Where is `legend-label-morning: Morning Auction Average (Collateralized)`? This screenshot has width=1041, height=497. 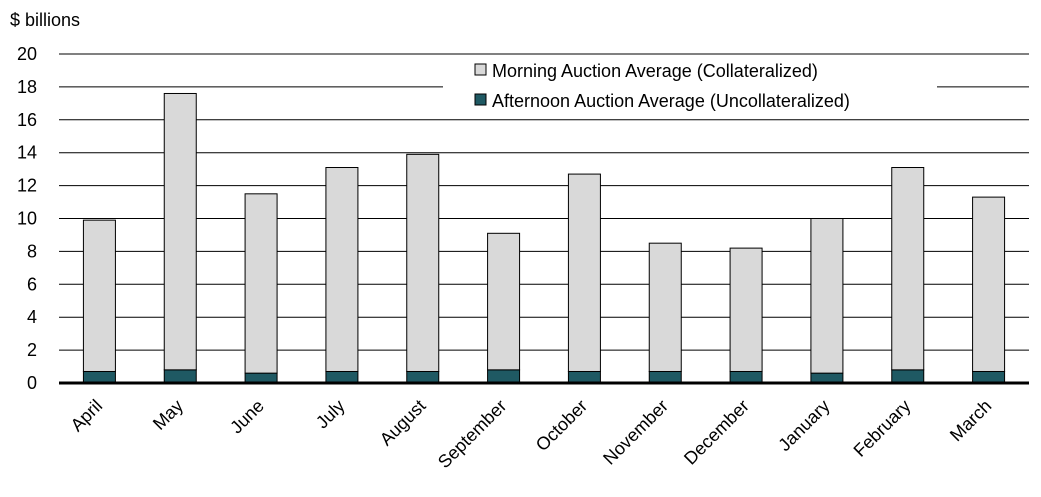 legend-label-morning: Morning Auction Average (Collateralized) is located at coordinates (655, 71).